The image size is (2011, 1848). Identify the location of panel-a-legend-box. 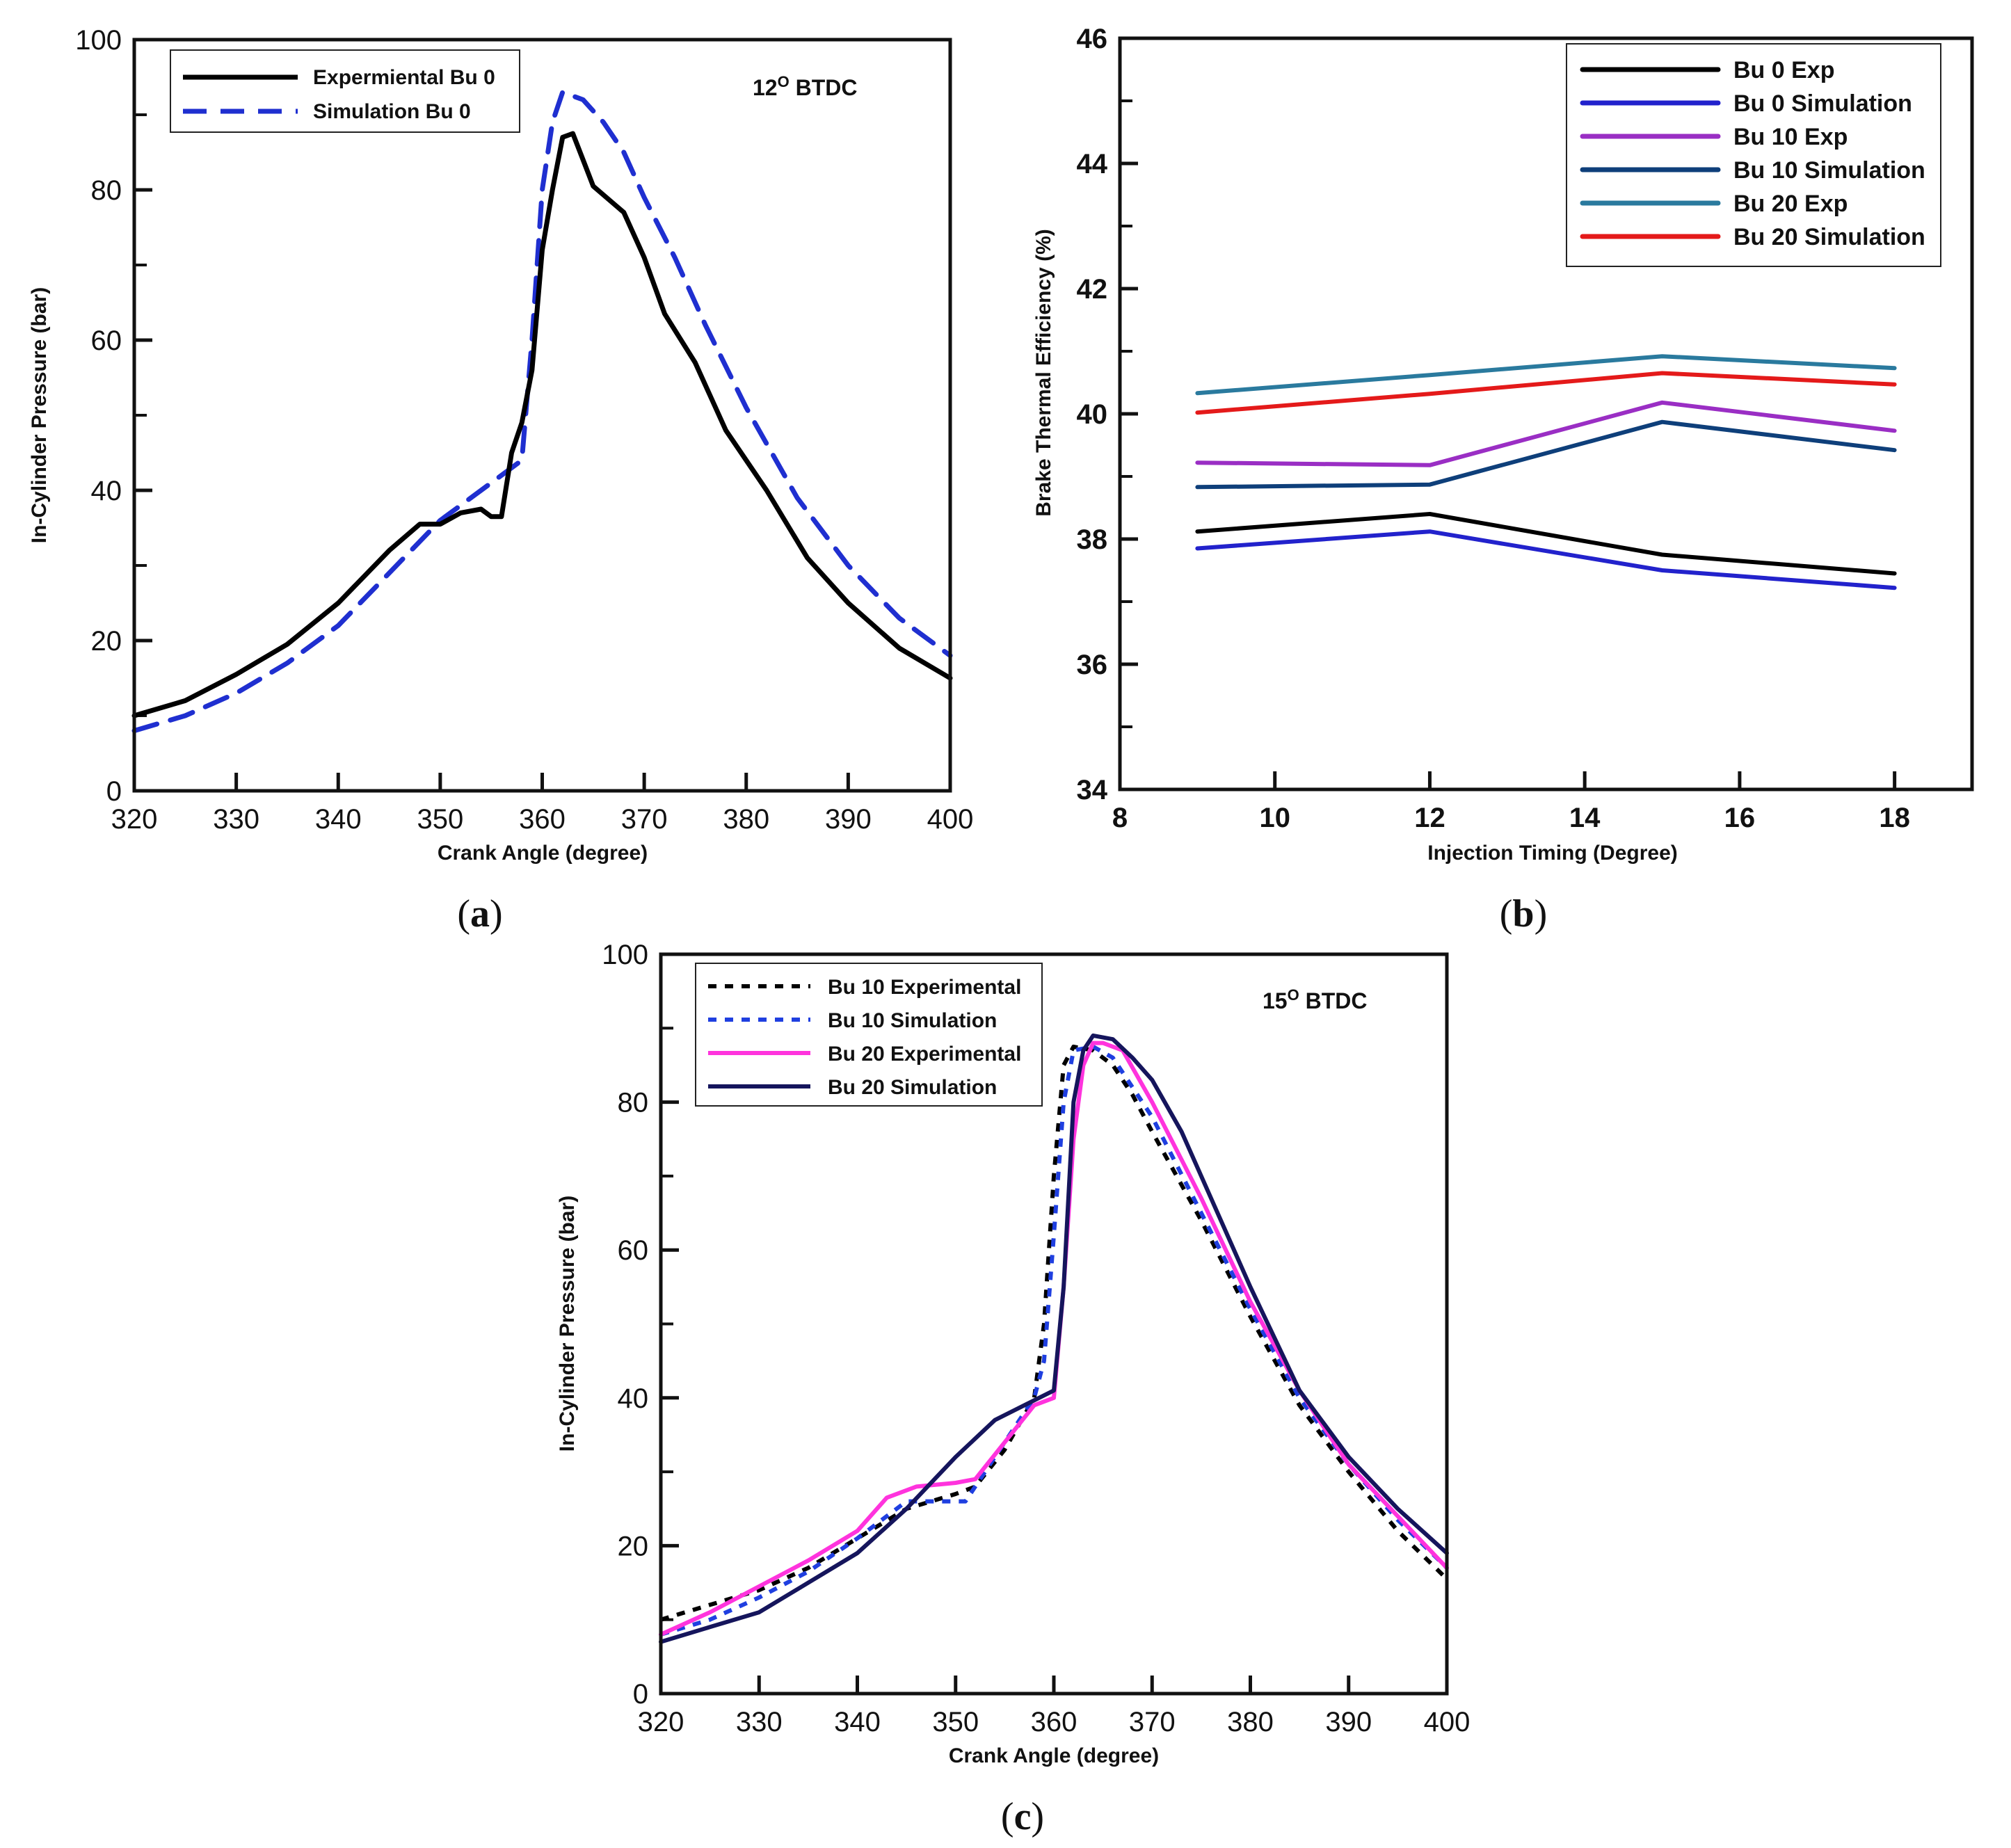
(345, 91).